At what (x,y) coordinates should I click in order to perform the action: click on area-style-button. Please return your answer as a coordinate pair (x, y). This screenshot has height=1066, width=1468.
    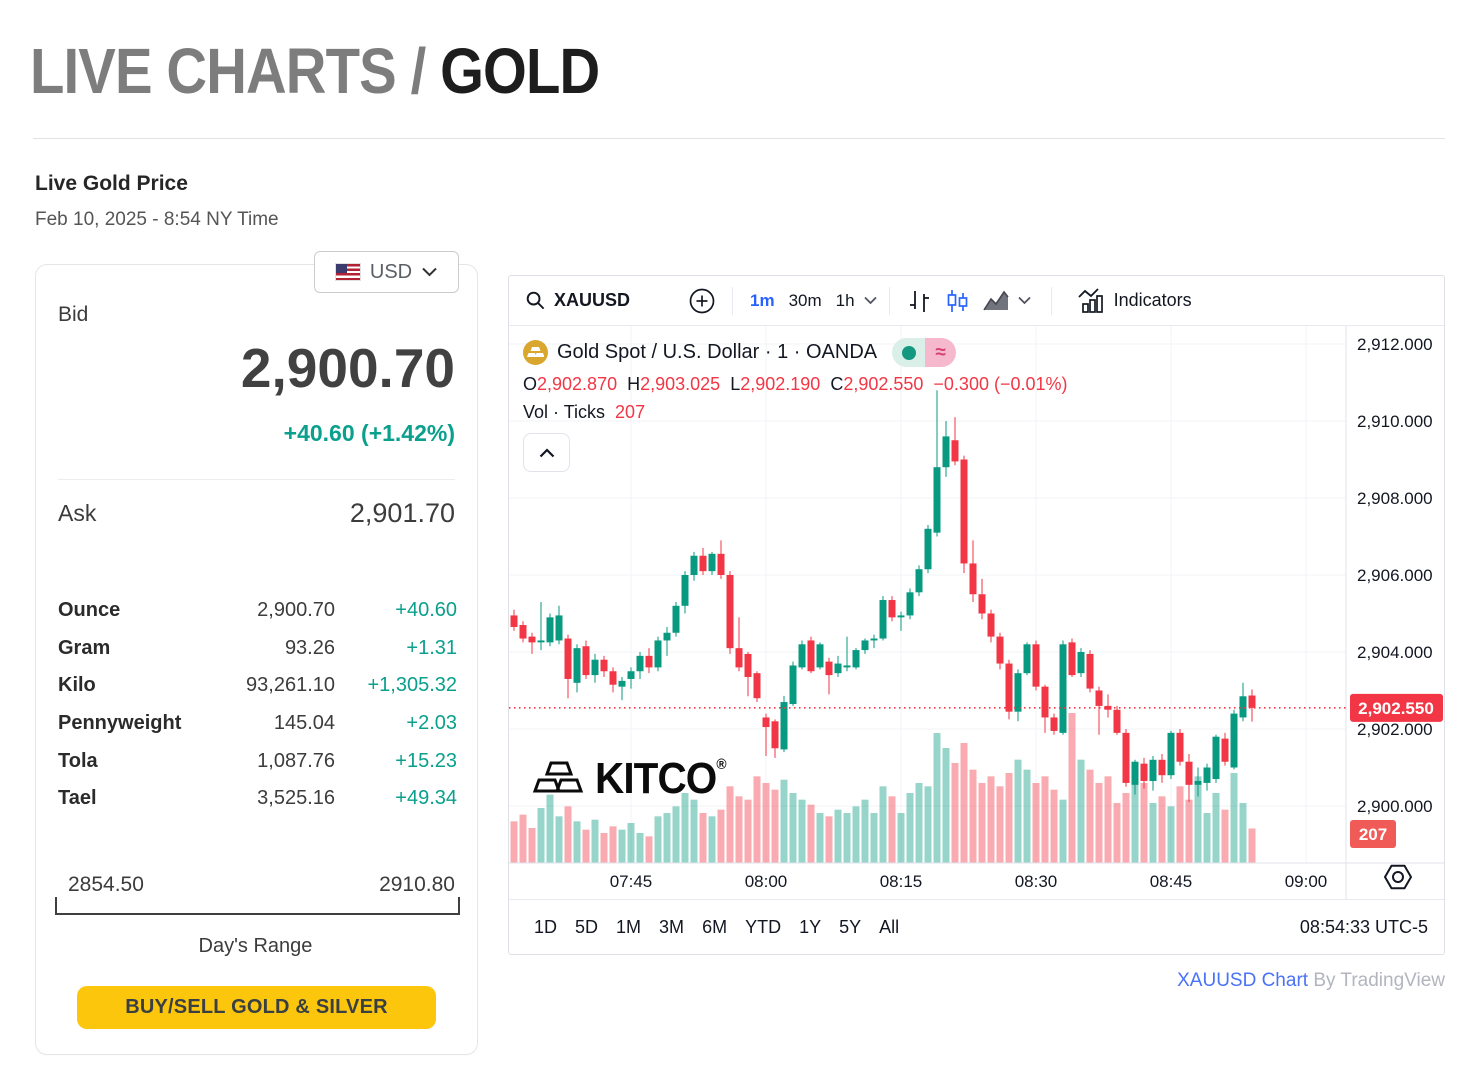
    Looking at the image, I should click on (996, 301).